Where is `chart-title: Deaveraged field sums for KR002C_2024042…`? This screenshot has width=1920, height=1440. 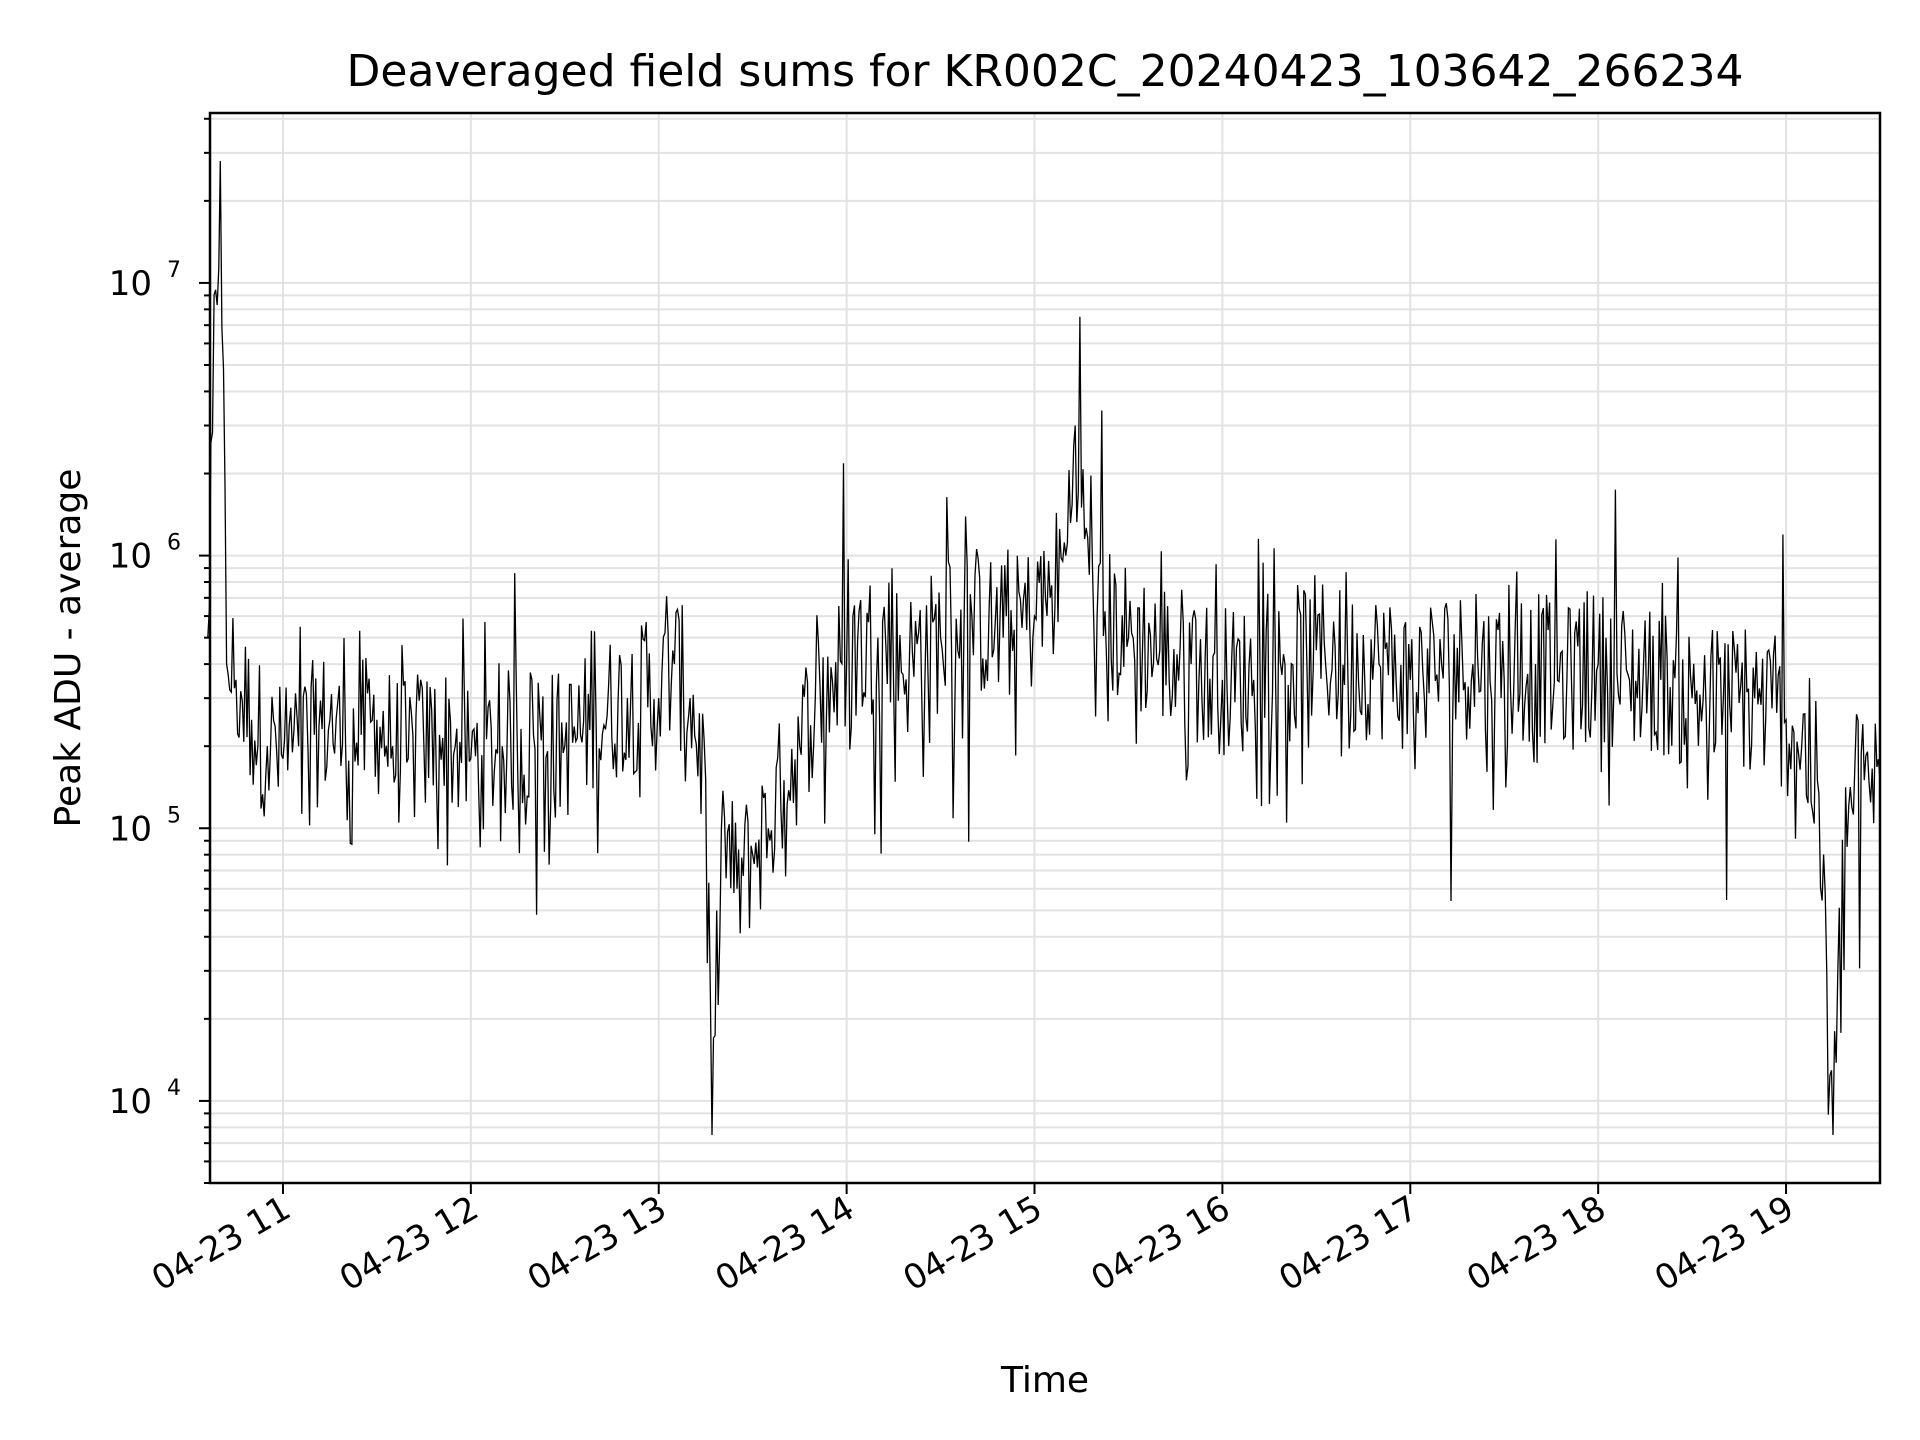 chart-title: Deaveraged field sums for KR002C_2024042… is located at coordinates (1045, 71).